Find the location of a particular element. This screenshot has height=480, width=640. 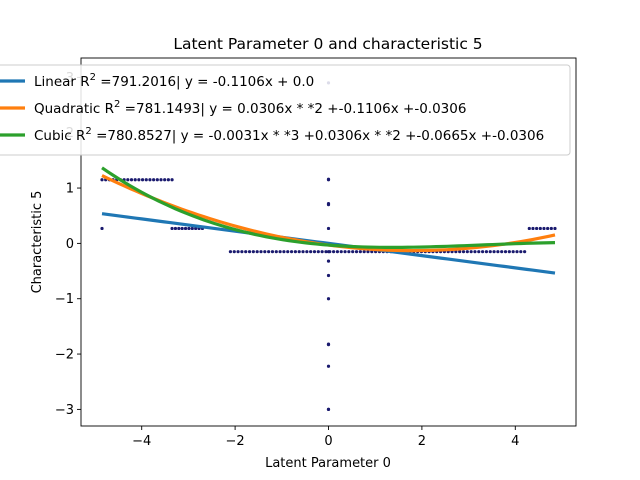

x-axis-title: Latent Parameter 0 is located at coordinates (328, 463).